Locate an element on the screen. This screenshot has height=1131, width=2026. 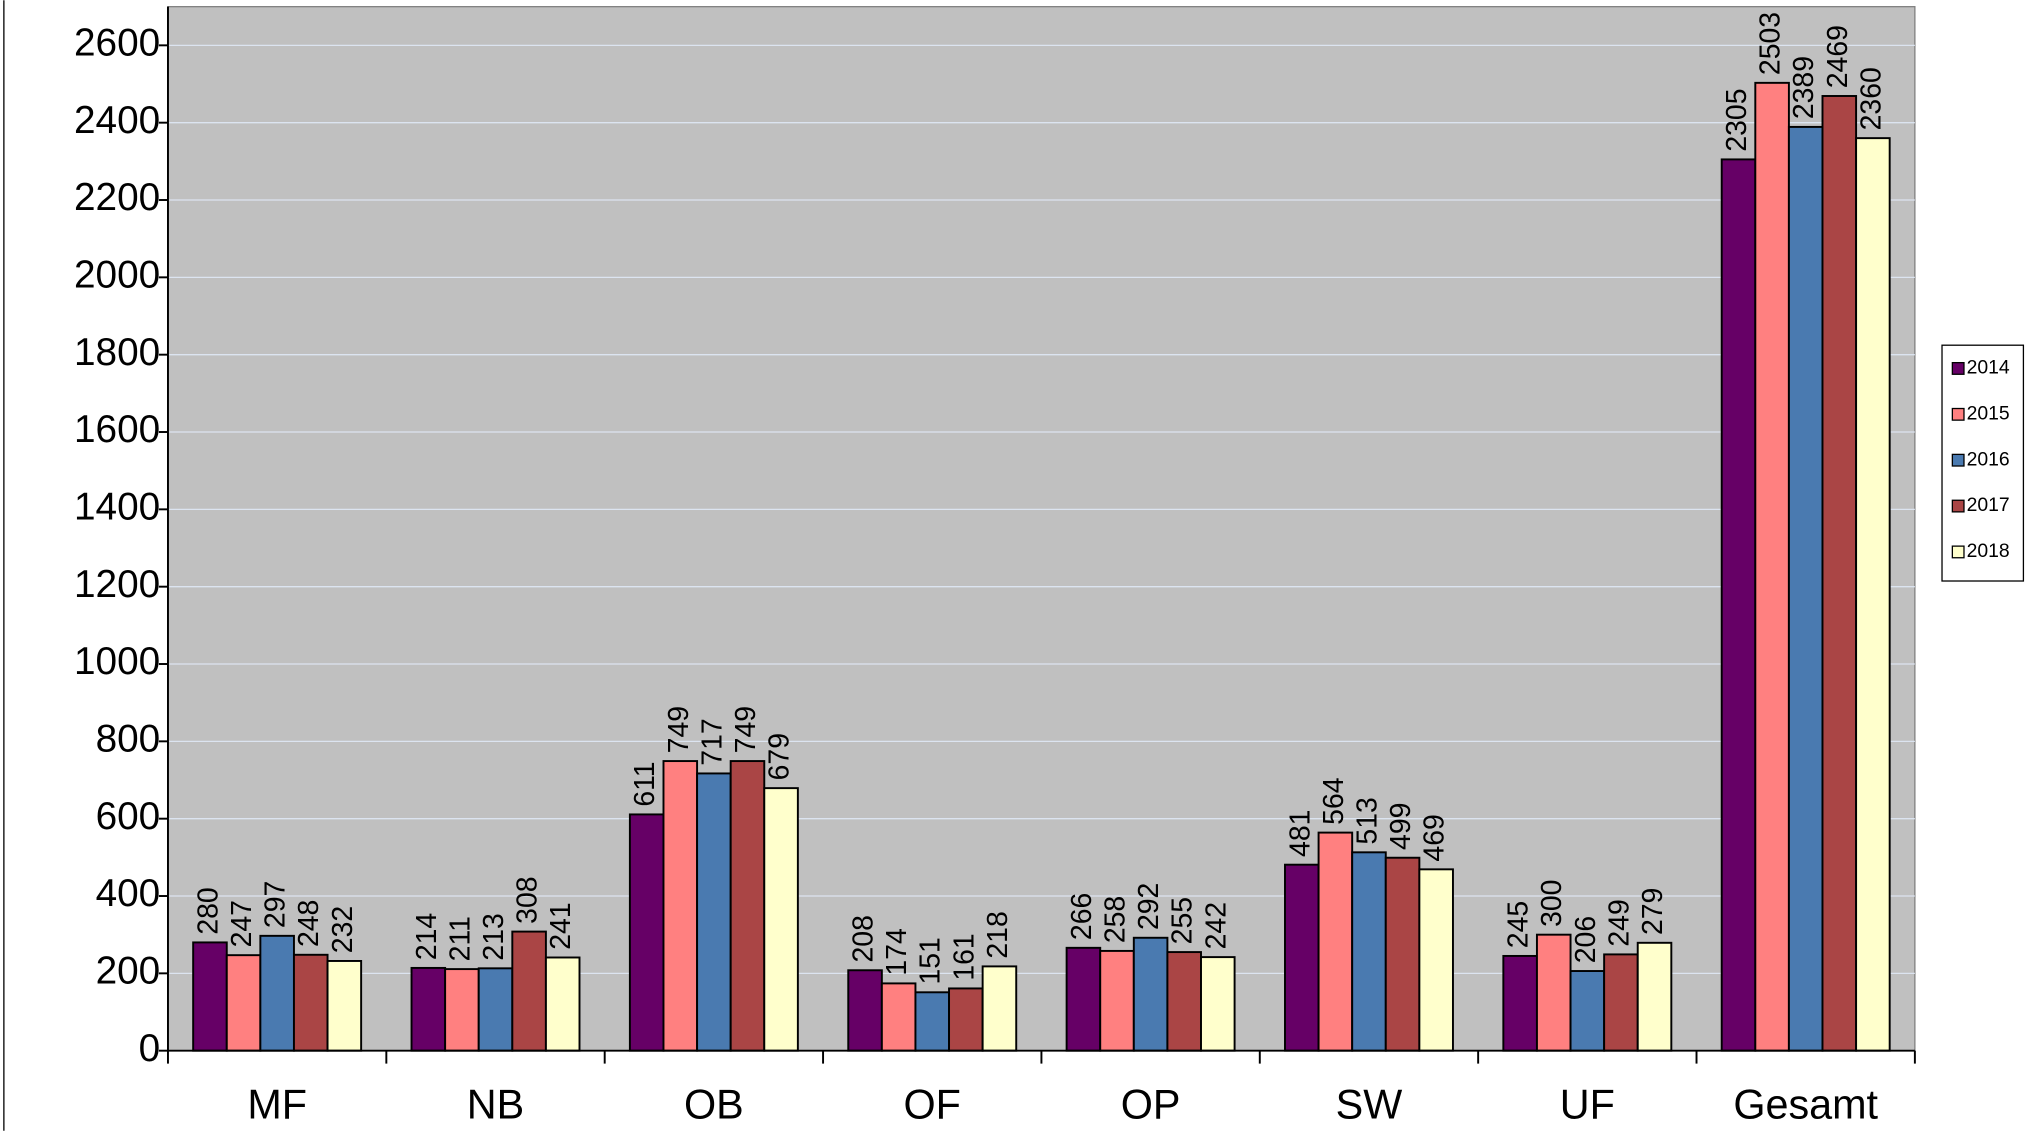
value-label: 241 is located at coordinates (561, 925).